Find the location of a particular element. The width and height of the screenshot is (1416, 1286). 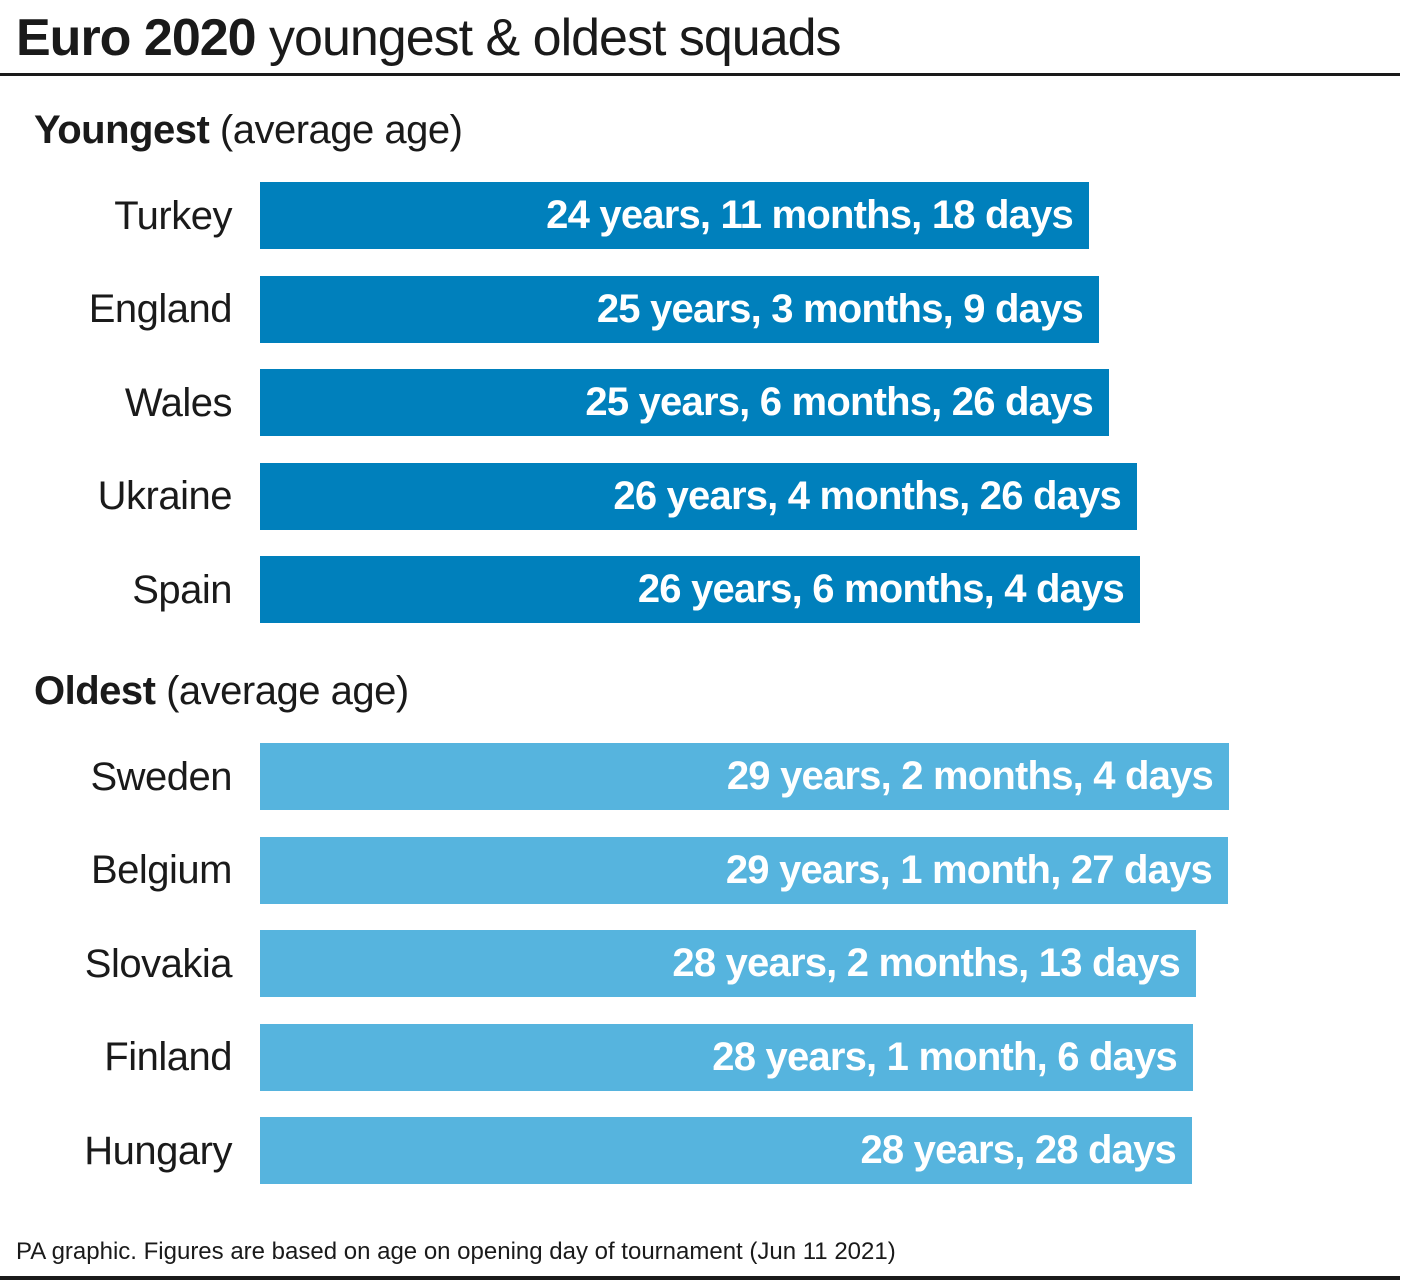

bar-wales: 25 years, 6 months, 26 days is located at coordinates (684, 402).